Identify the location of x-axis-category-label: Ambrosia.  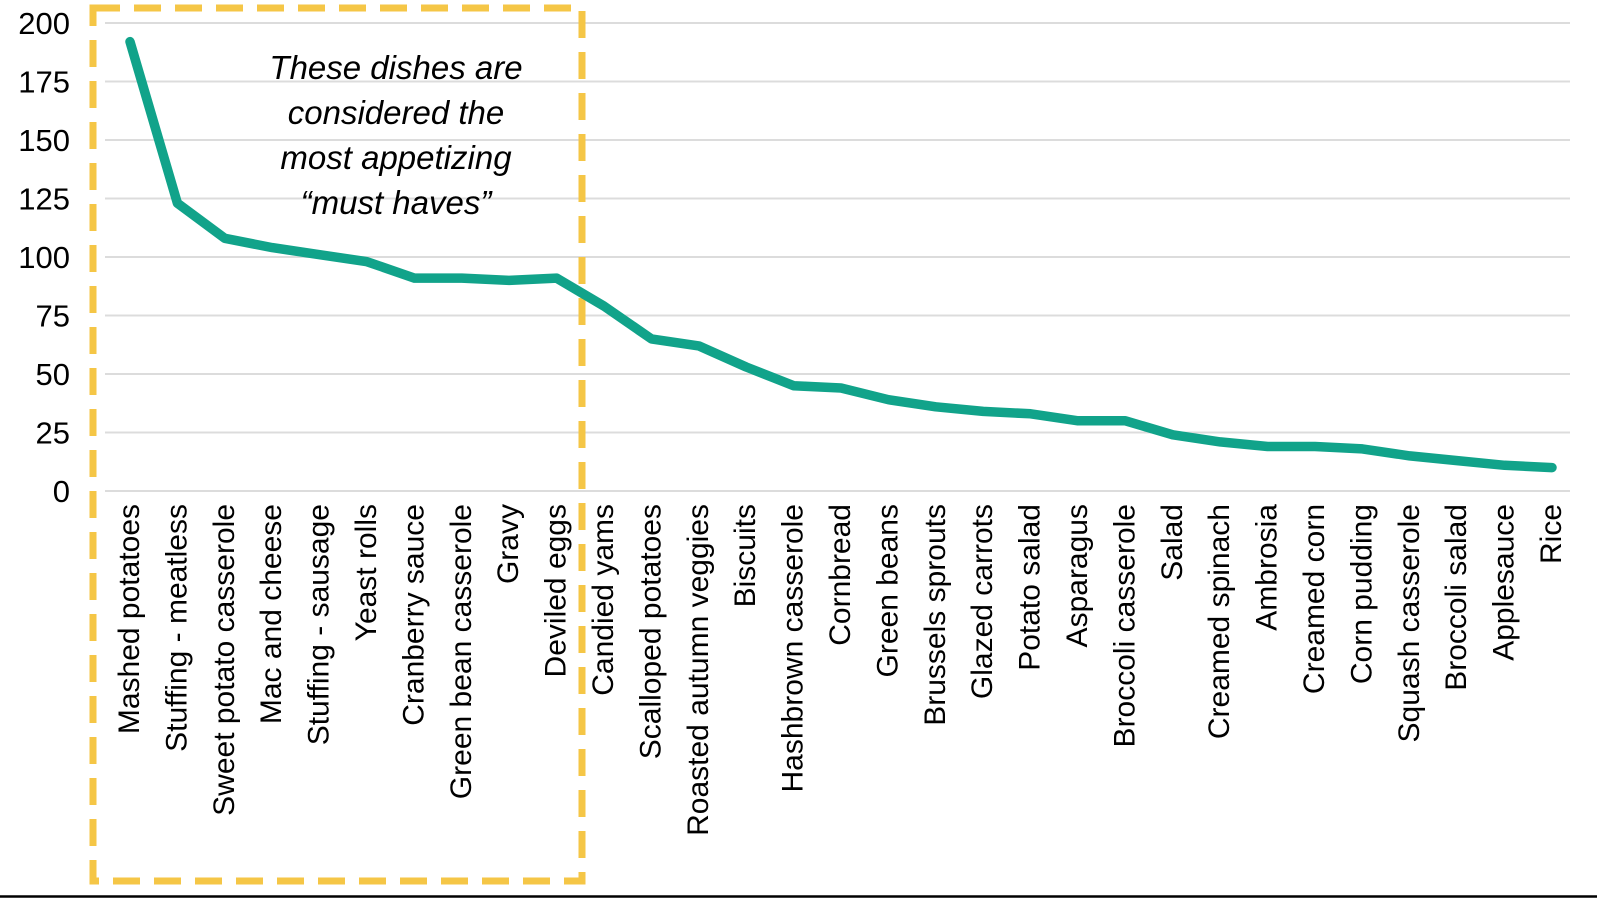
(1267, 567).